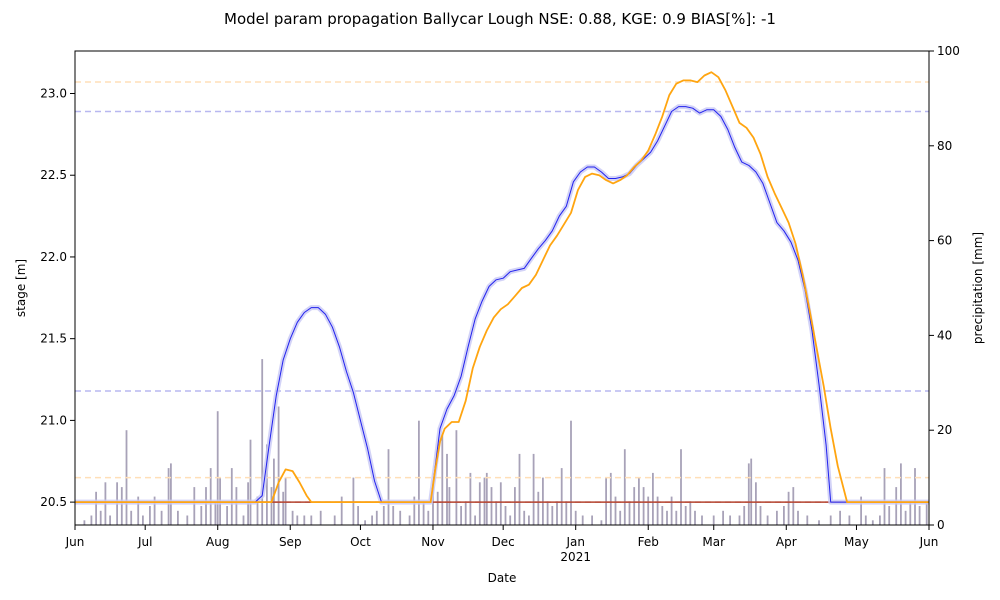  I want to click on y-tick-label: 22.0, so click(53, 257).